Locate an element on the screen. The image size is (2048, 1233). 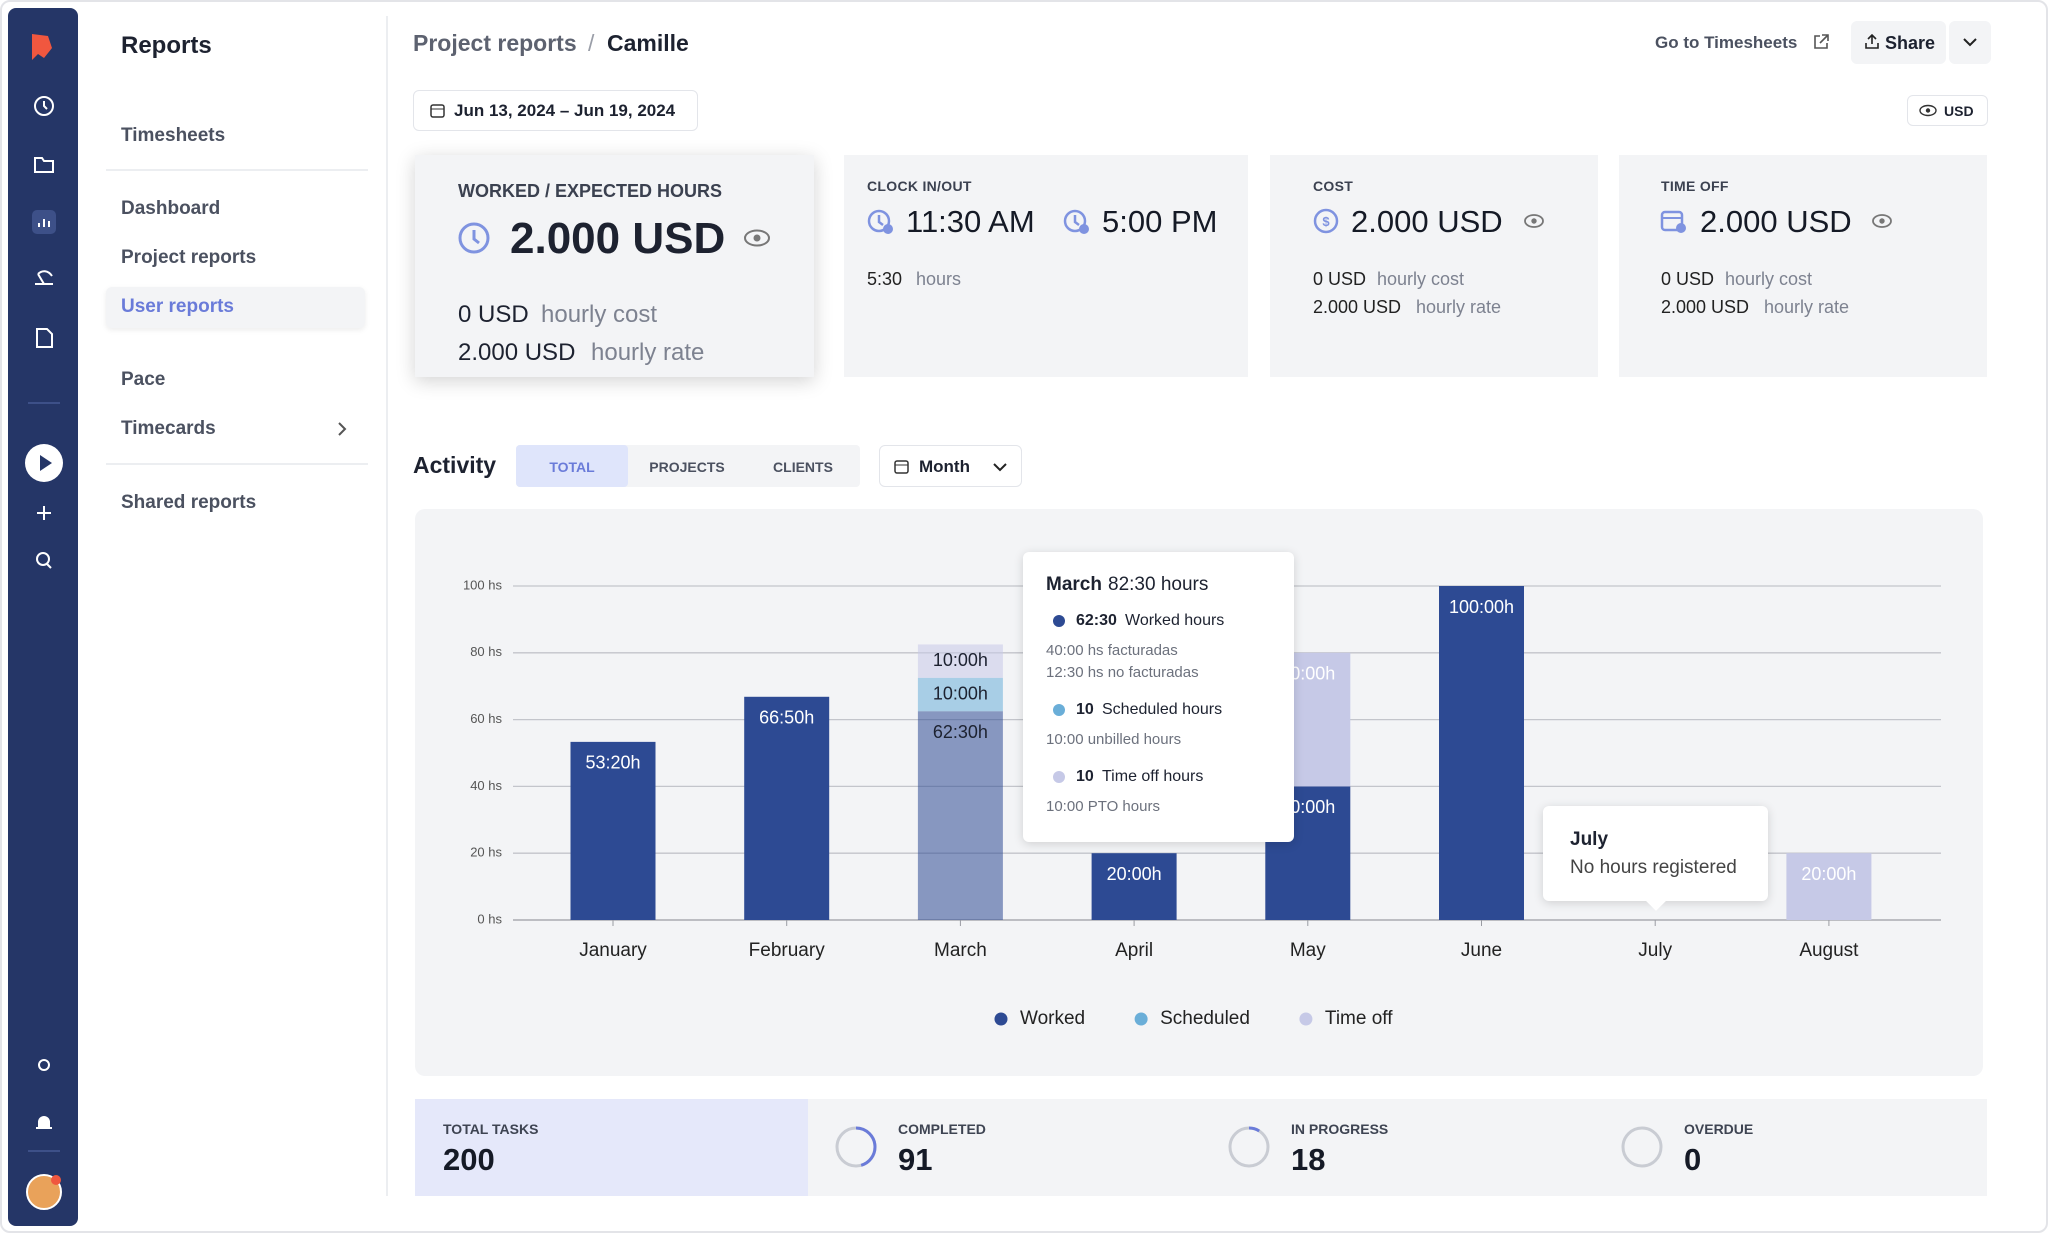
ring-track is located at coordinates (1642, 1147).